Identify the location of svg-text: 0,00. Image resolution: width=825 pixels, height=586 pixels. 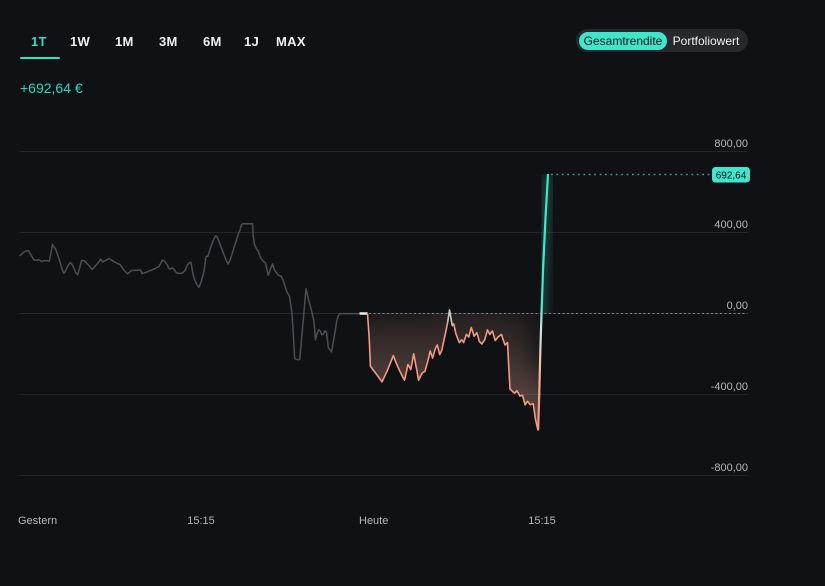
(737, 306).